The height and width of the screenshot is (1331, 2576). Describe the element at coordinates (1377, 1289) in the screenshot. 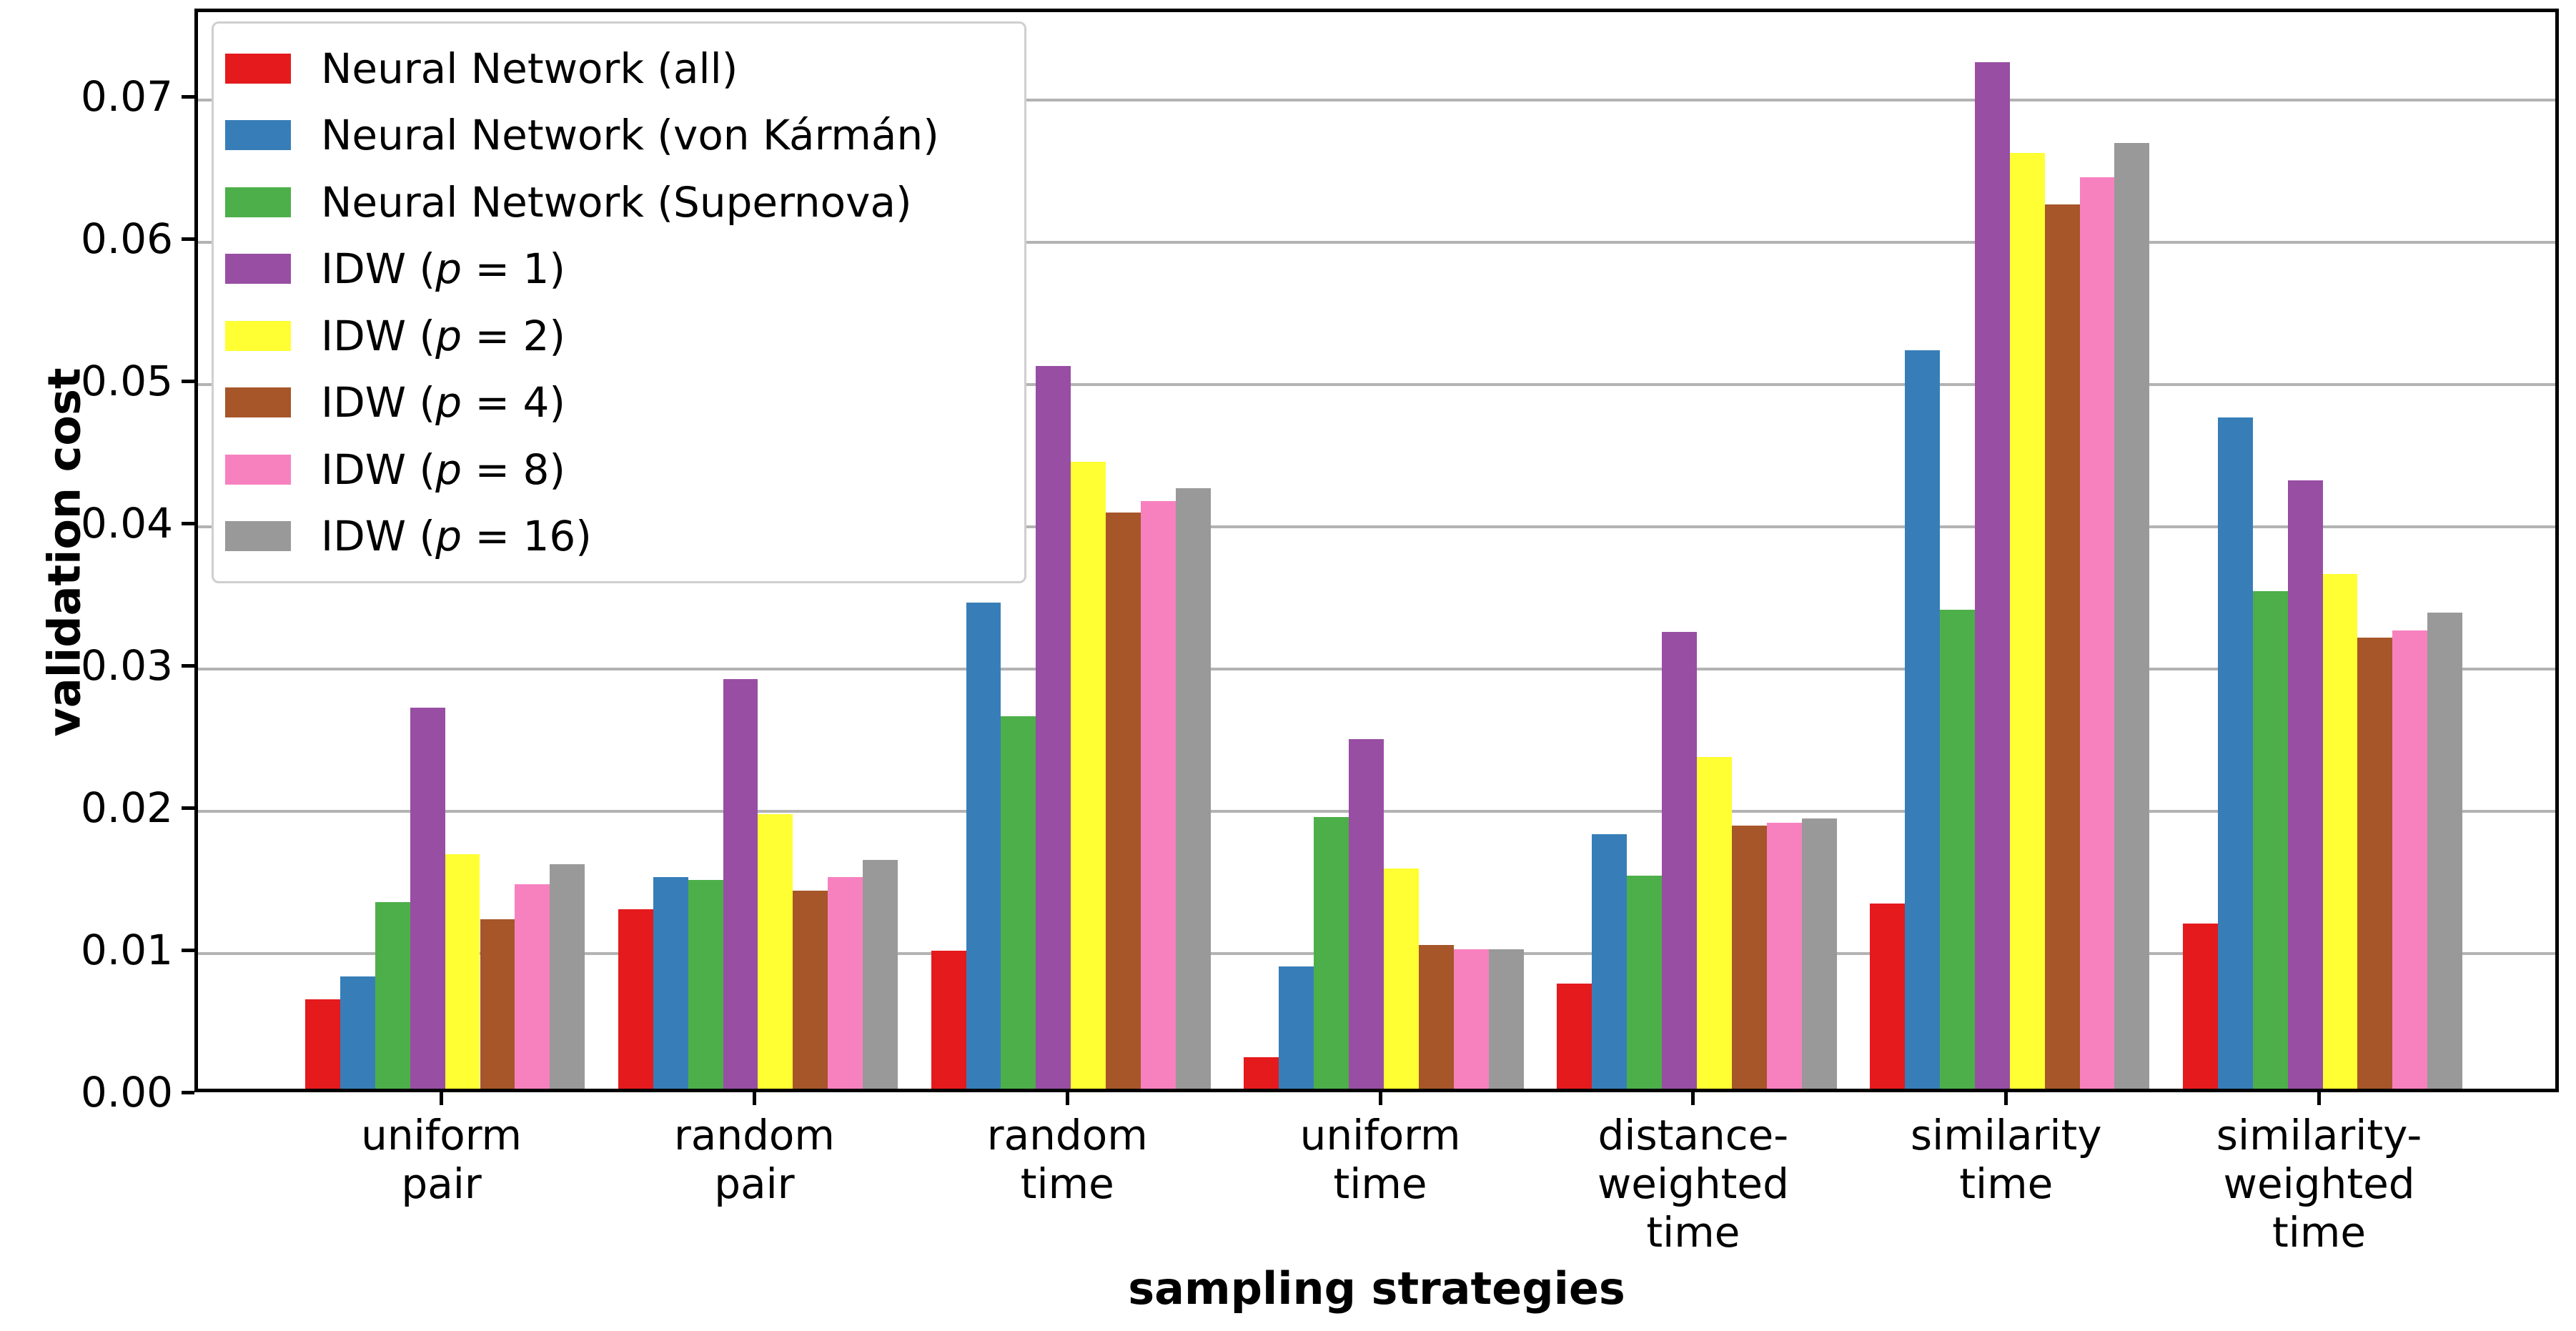

I see `x-axis-title: sampling strategies` at that location.